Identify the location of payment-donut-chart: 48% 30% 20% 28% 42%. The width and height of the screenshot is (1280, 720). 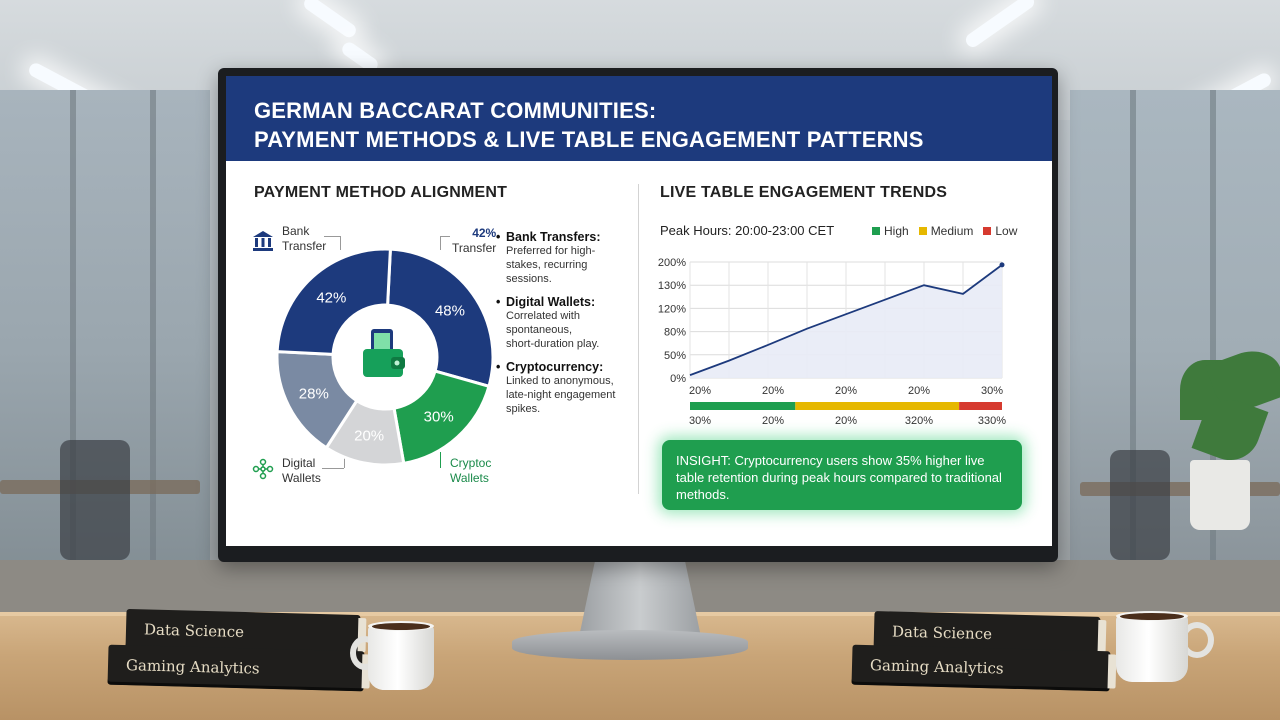
(385, 357).